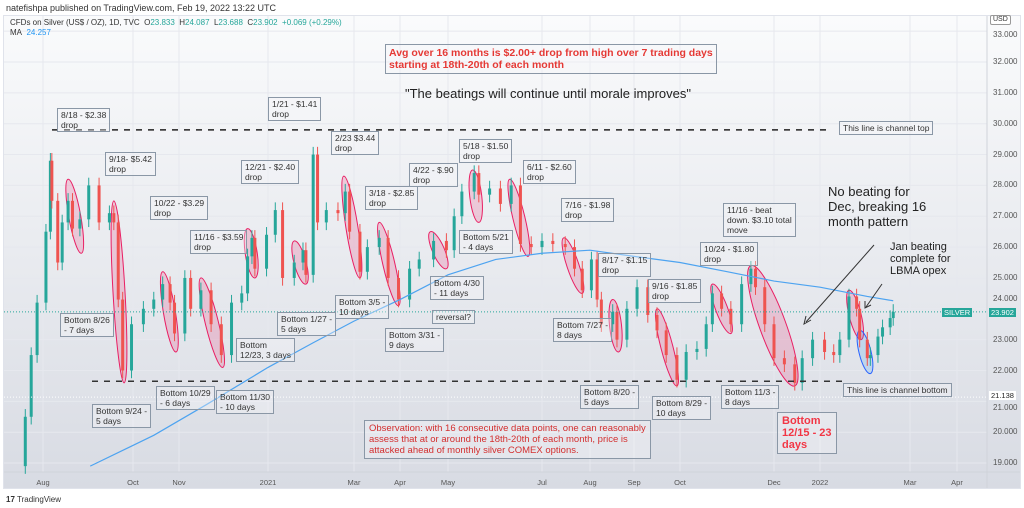  I want to click on marker-price-tag: 21.138, so click(1002, 395).